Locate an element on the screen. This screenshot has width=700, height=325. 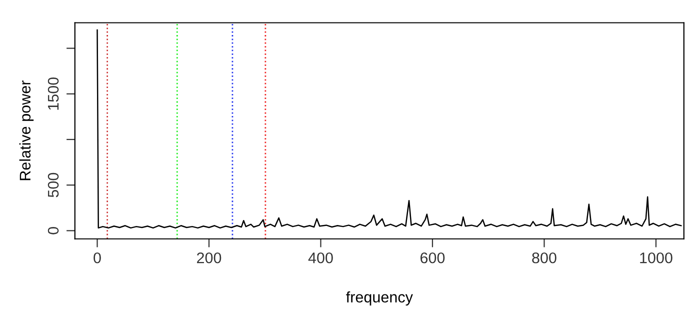
x-tick-label: 1000 is located at coordinates (656, 258).